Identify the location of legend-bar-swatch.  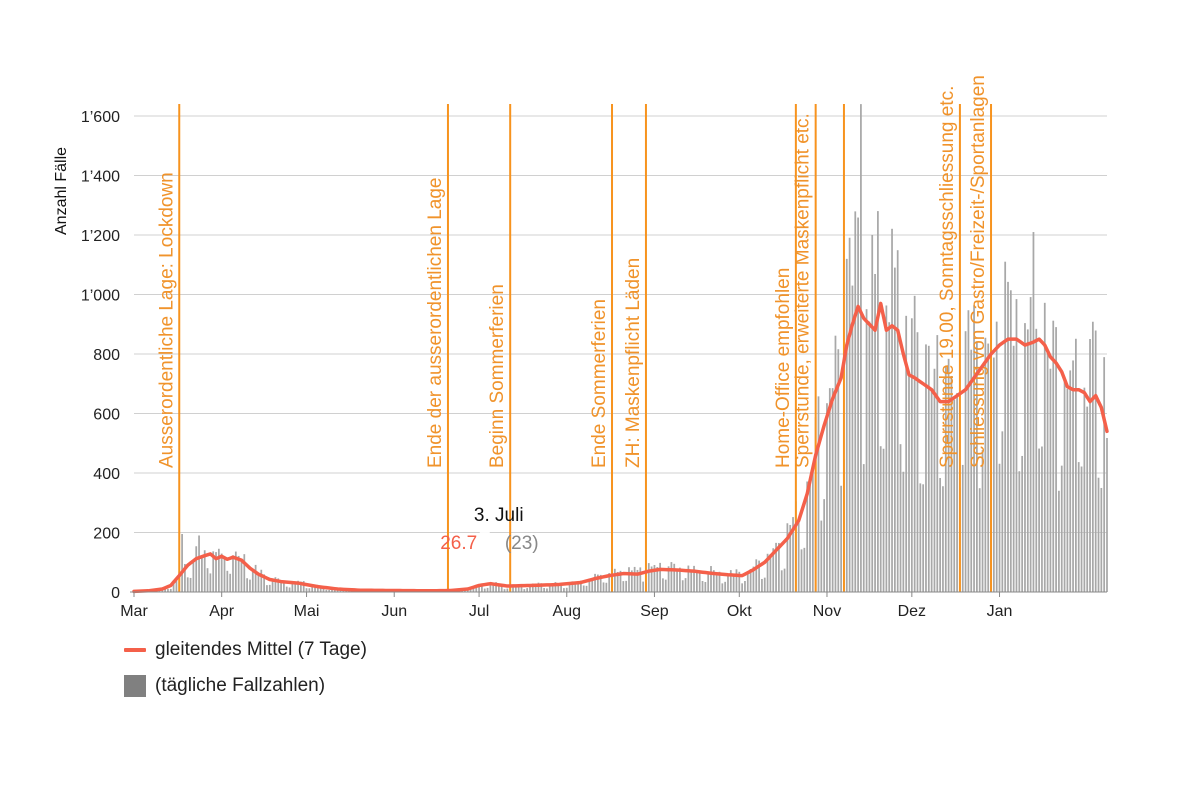
(135, 686).